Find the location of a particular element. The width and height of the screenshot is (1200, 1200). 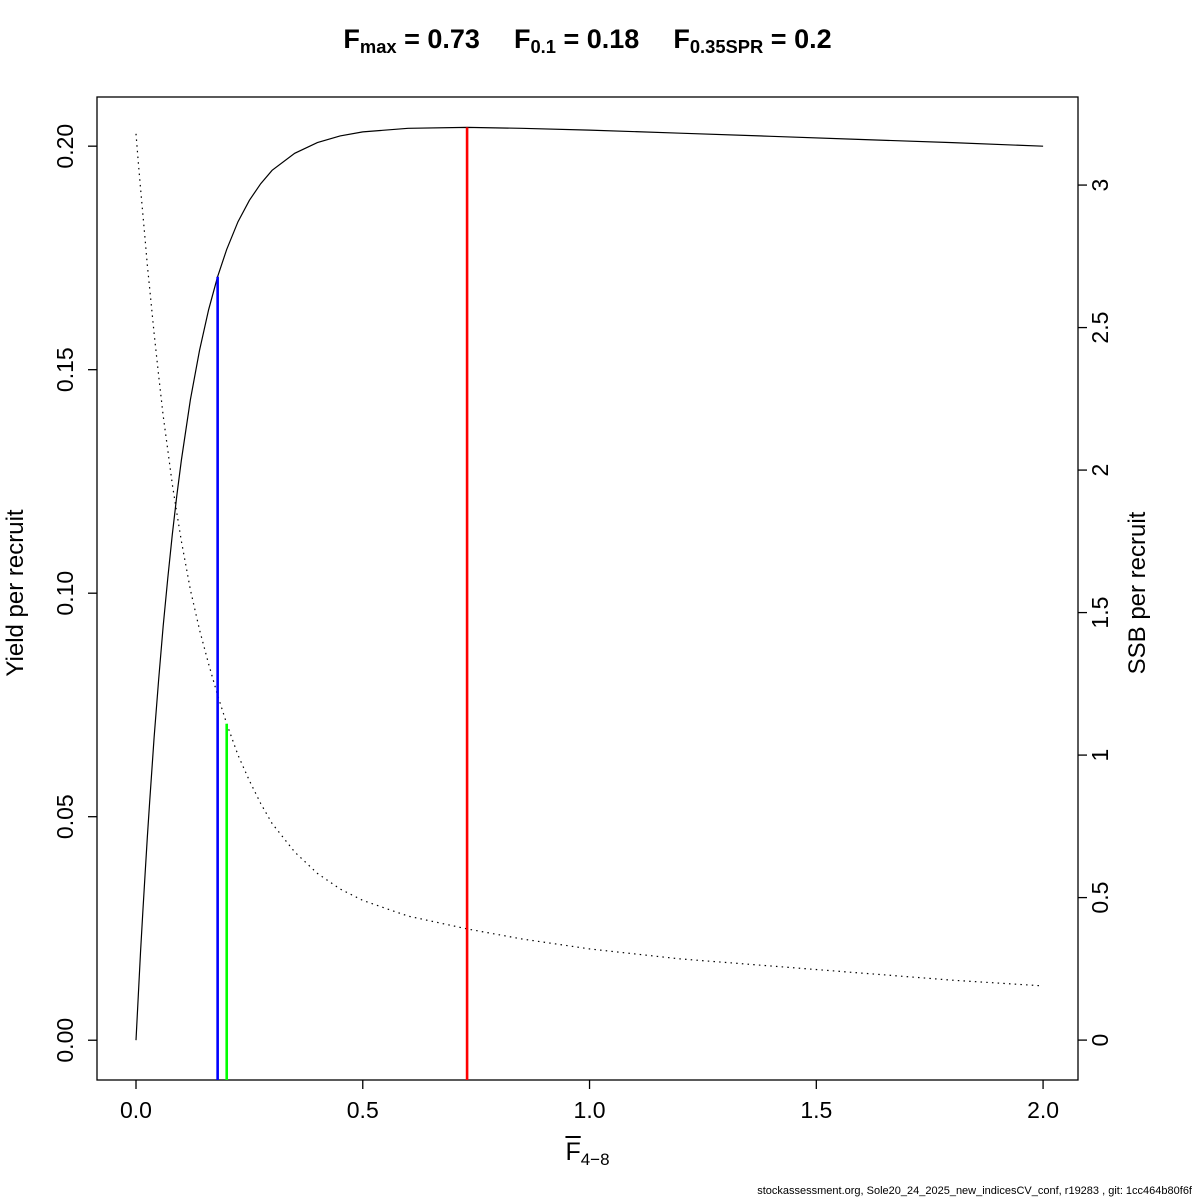

fmax-subscript: max is located at coordinates (378, 47).